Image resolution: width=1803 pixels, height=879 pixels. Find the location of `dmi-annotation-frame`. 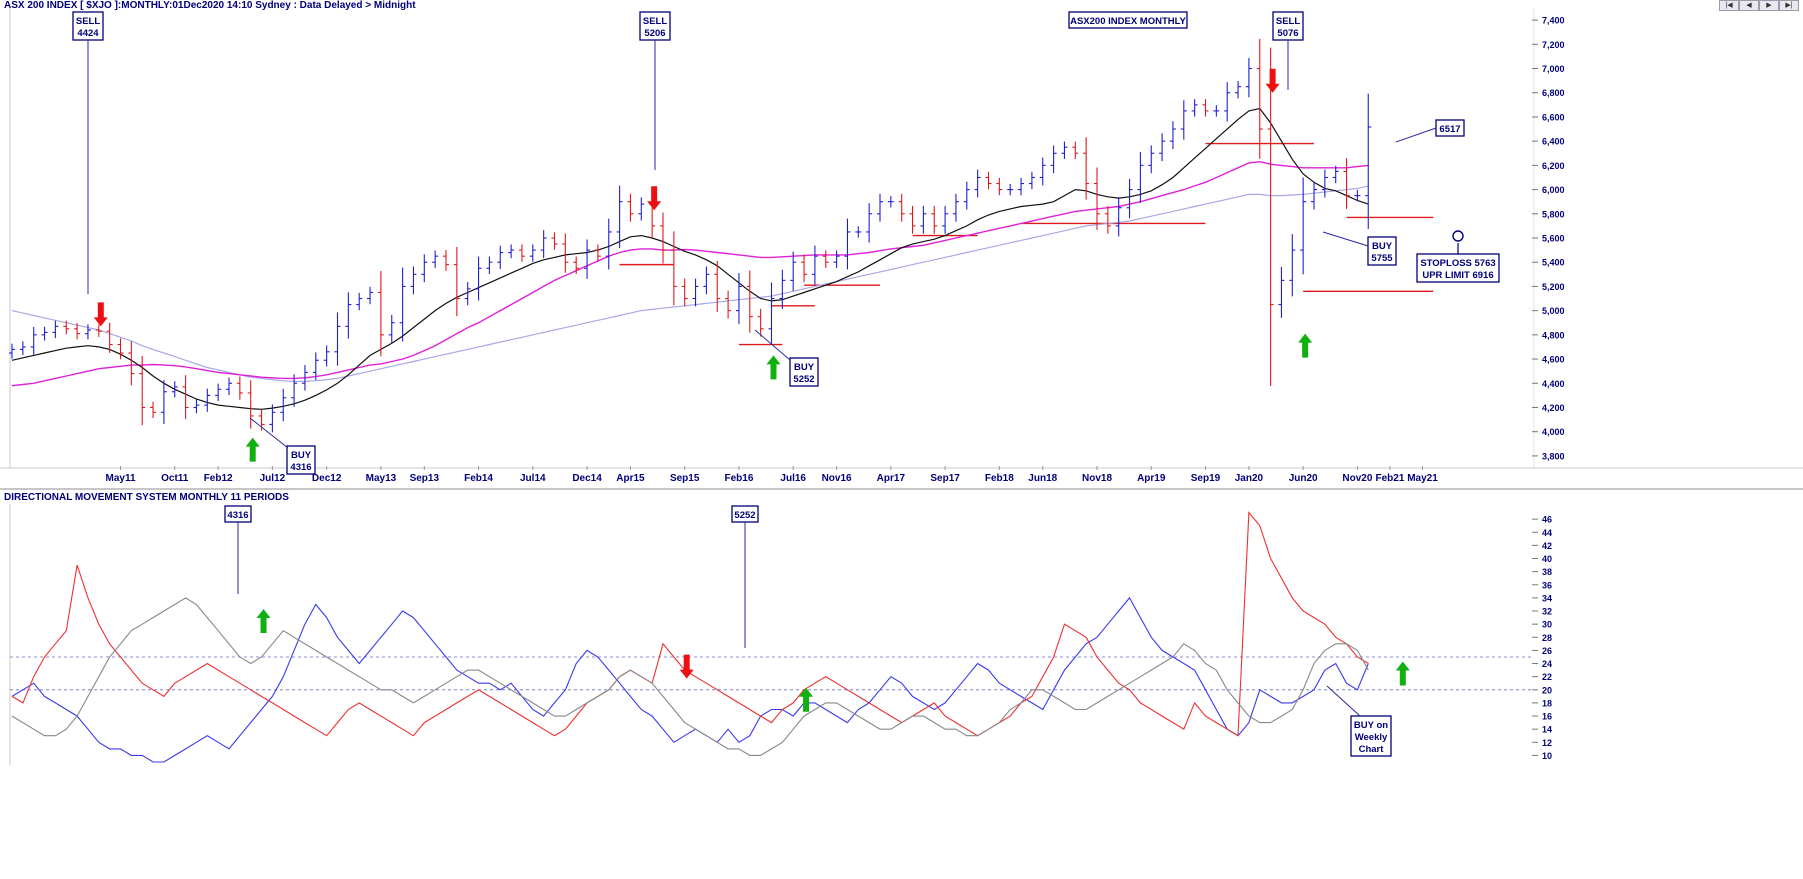

dmi-annotation-frame is located at coordinates (1371, 736).